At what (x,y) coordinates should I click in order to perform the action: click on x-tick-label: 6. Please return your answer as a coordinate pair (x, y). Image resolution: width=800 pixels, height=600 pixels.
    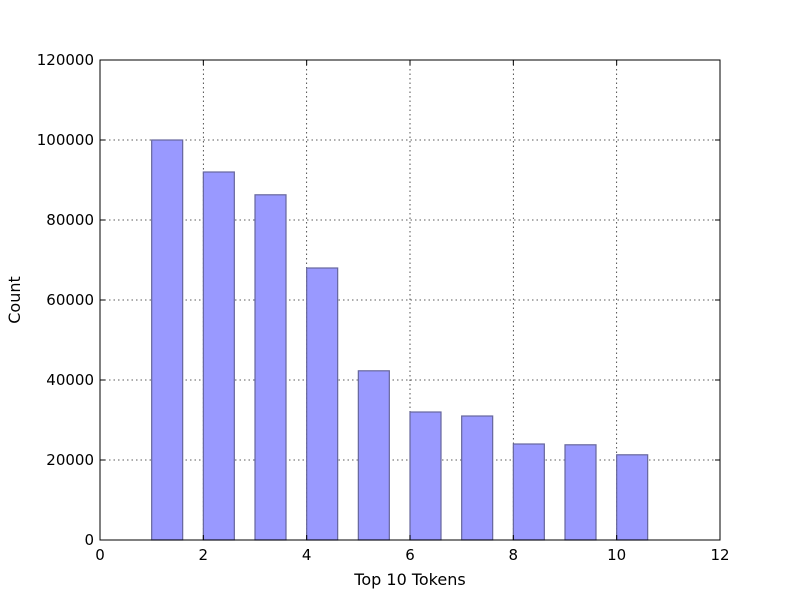
    Looking at the image, I should click on (410, 555).